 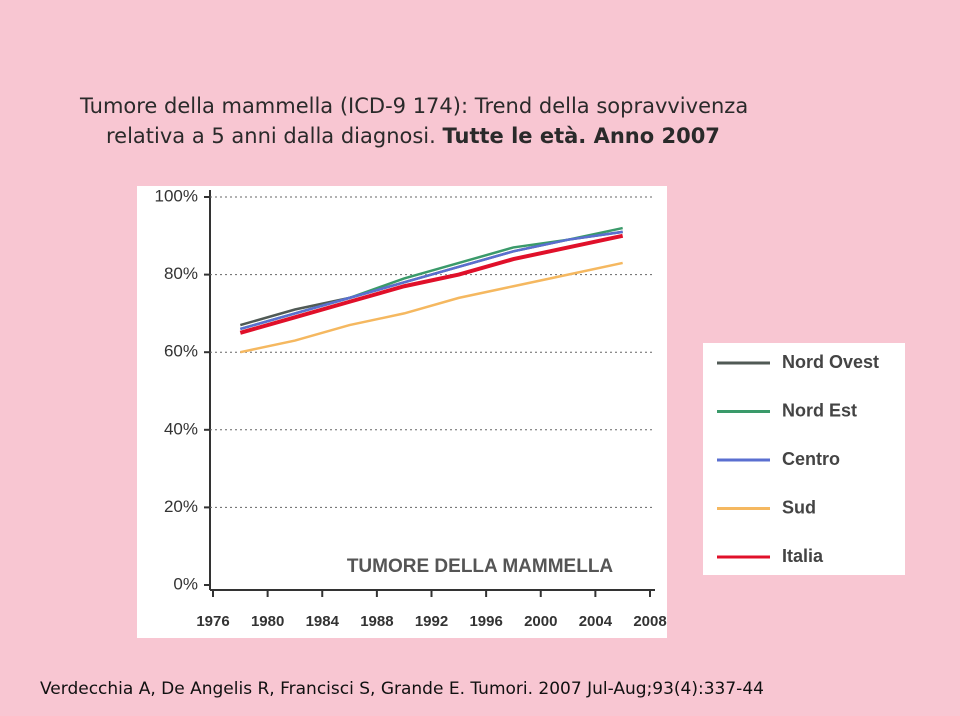 I want to click on x-tick-label: 1988, so click(x=376, y=621).